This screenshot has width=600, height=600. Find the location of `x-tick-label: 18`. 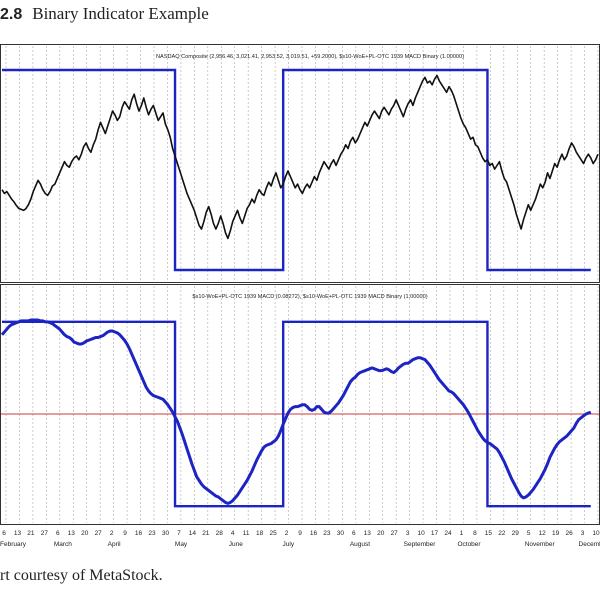

x-tick-label: 18 is located at coordinates (260, 533).